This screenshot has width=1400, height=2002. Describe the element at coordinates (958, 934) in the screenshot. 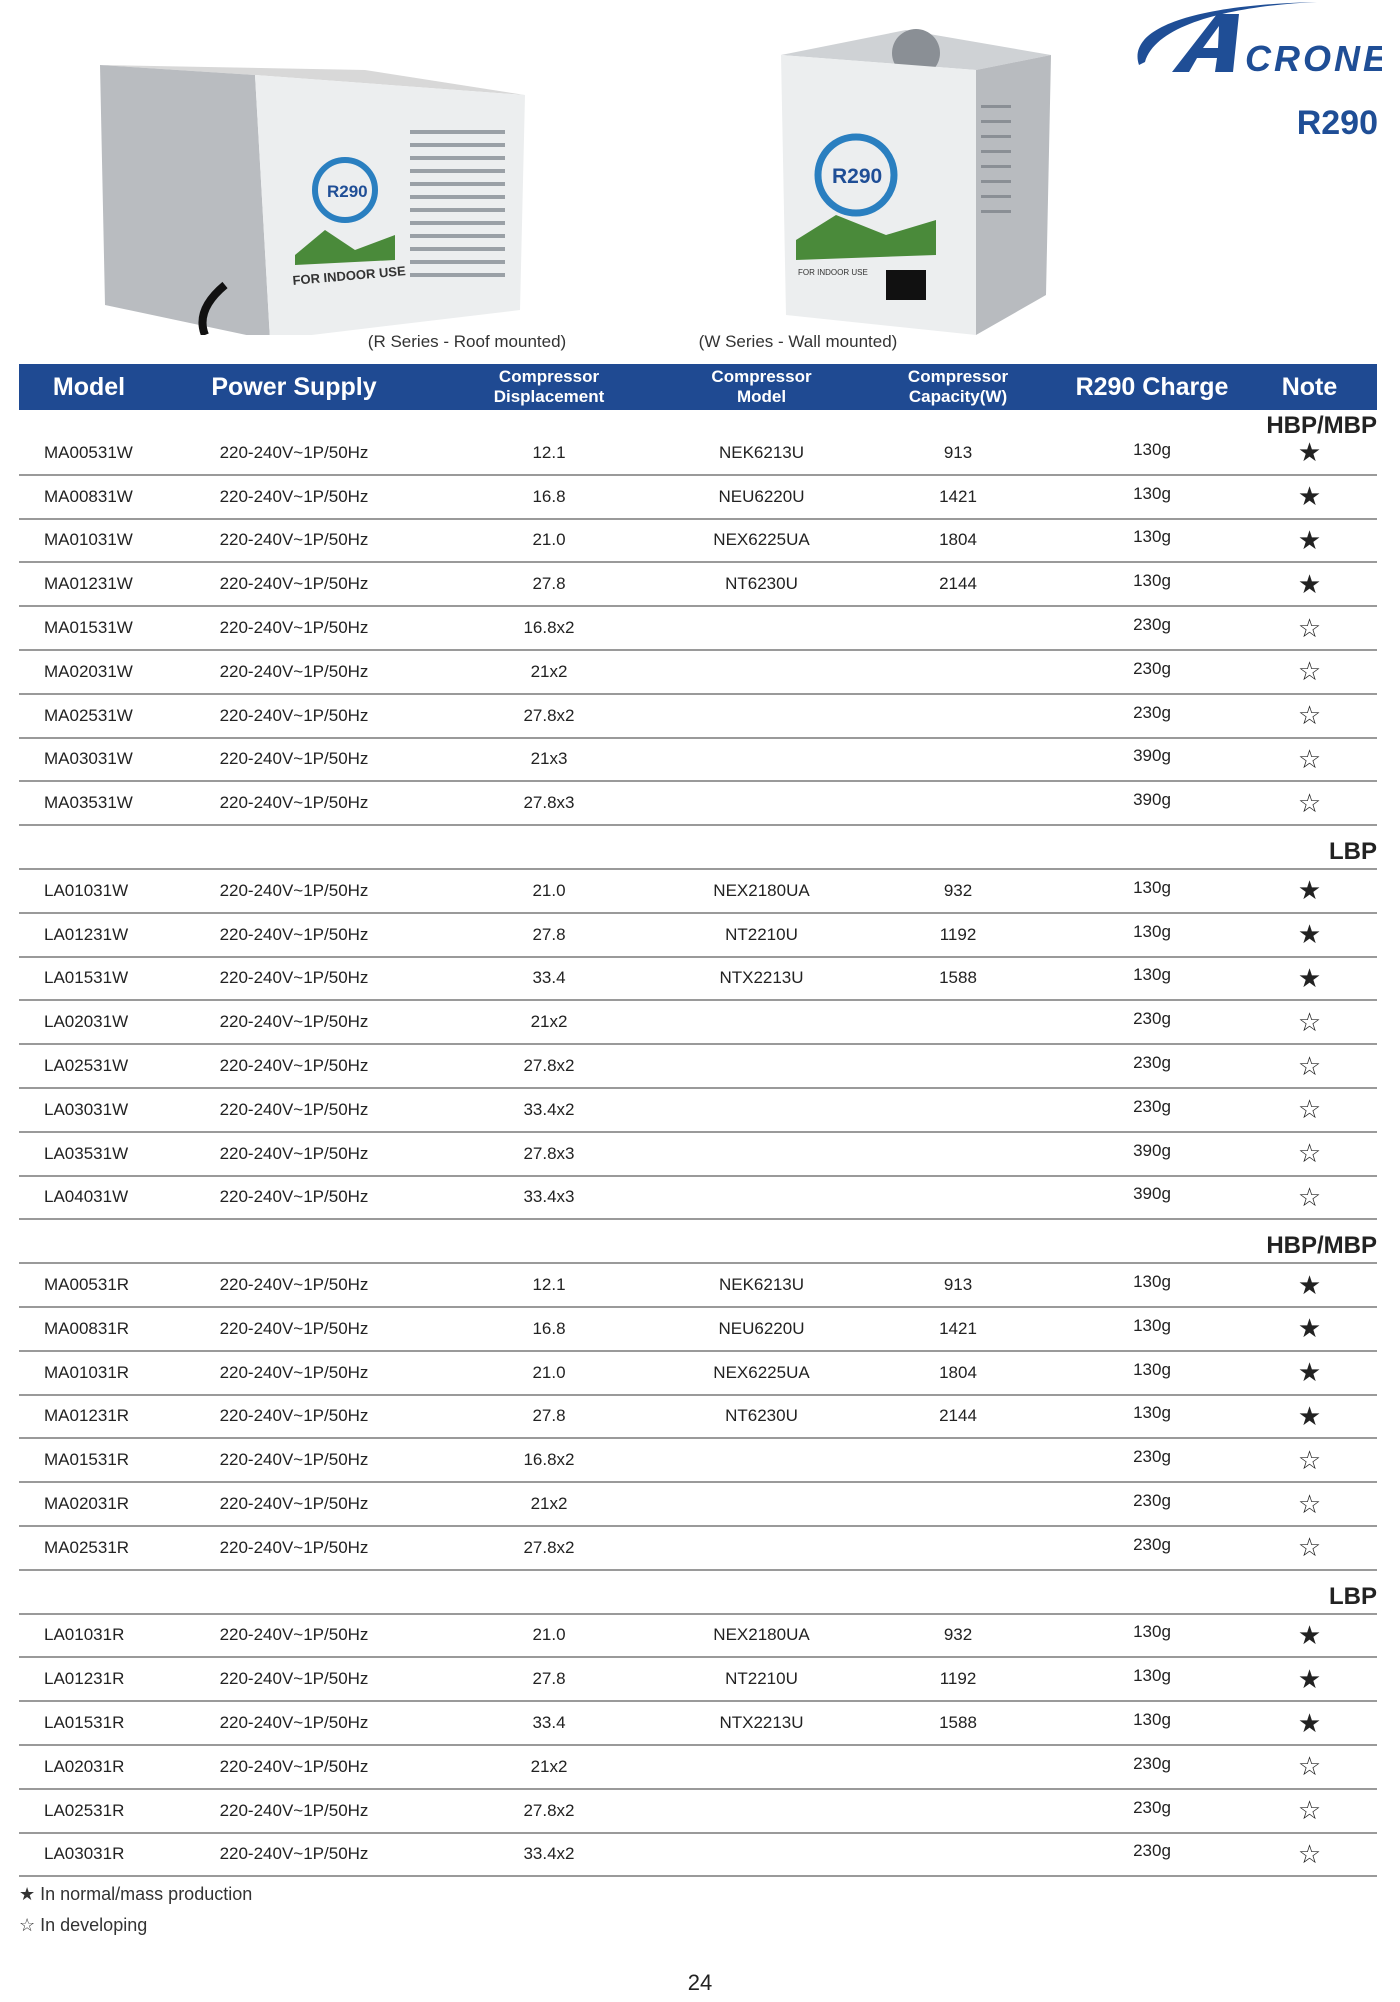

I see `cell-compressor-capacity: 1192` at that location.